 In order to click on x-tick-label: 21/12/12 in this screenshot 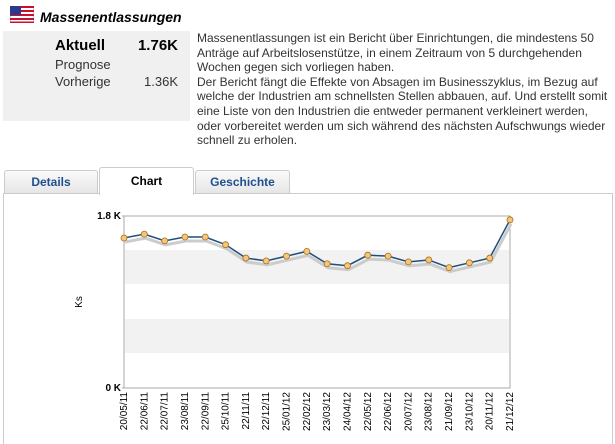, I will do `click(510, 411)`.